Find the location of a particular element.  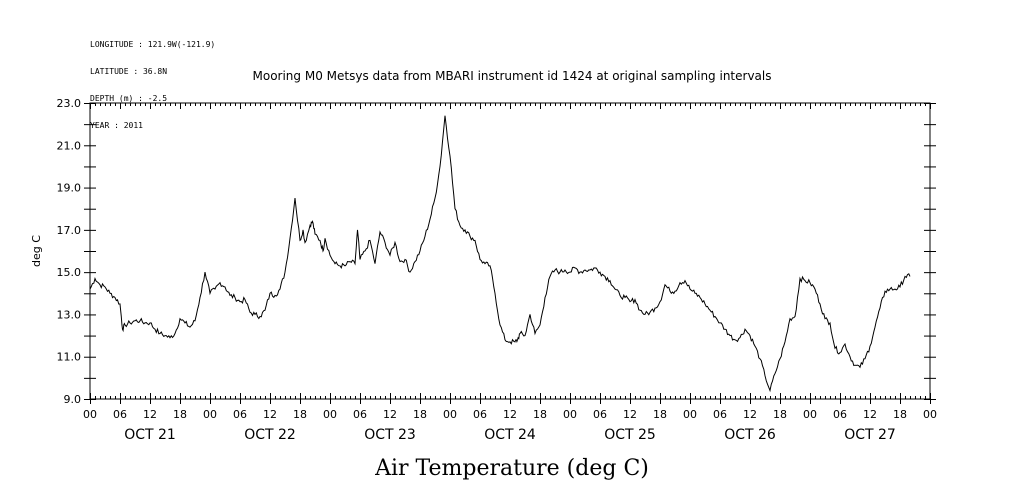

day-label: OCT 23 is located at coordinates (390, 435).